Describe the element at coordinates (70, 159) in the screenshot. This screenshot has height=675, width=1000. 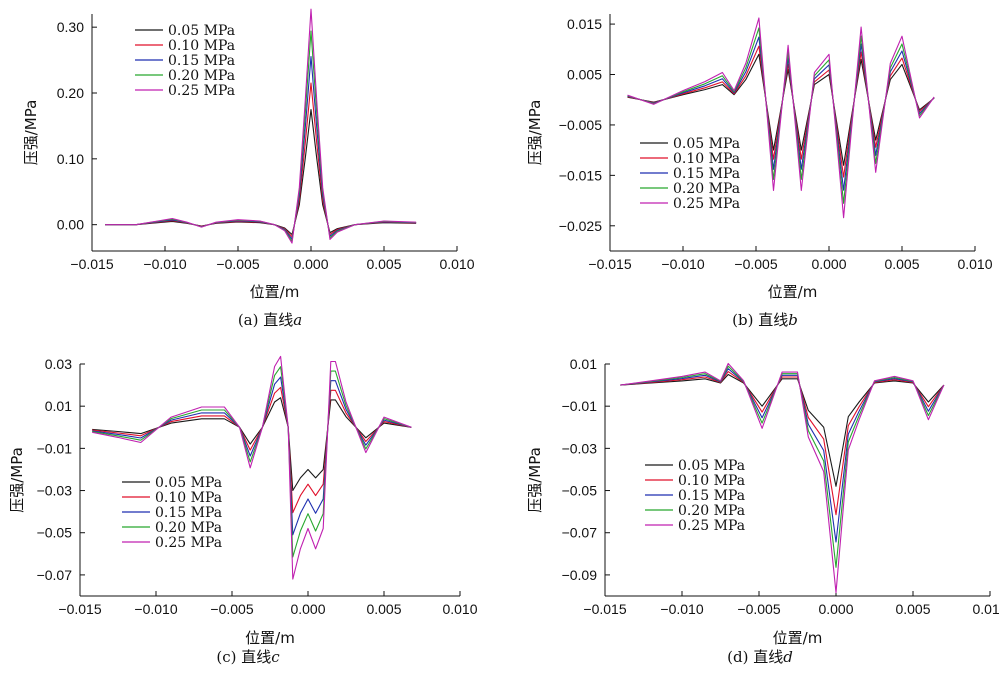
I see `y-tick-label: 0.10` at that location.